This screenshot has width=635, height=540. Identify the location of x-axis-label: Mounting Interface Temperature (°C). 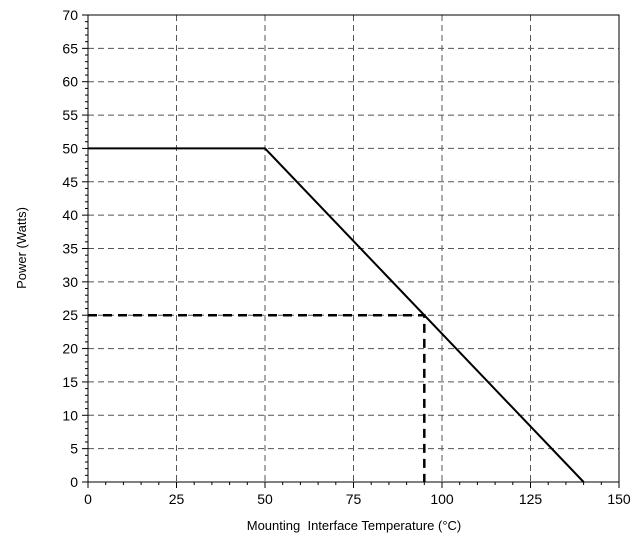
(354, 525).